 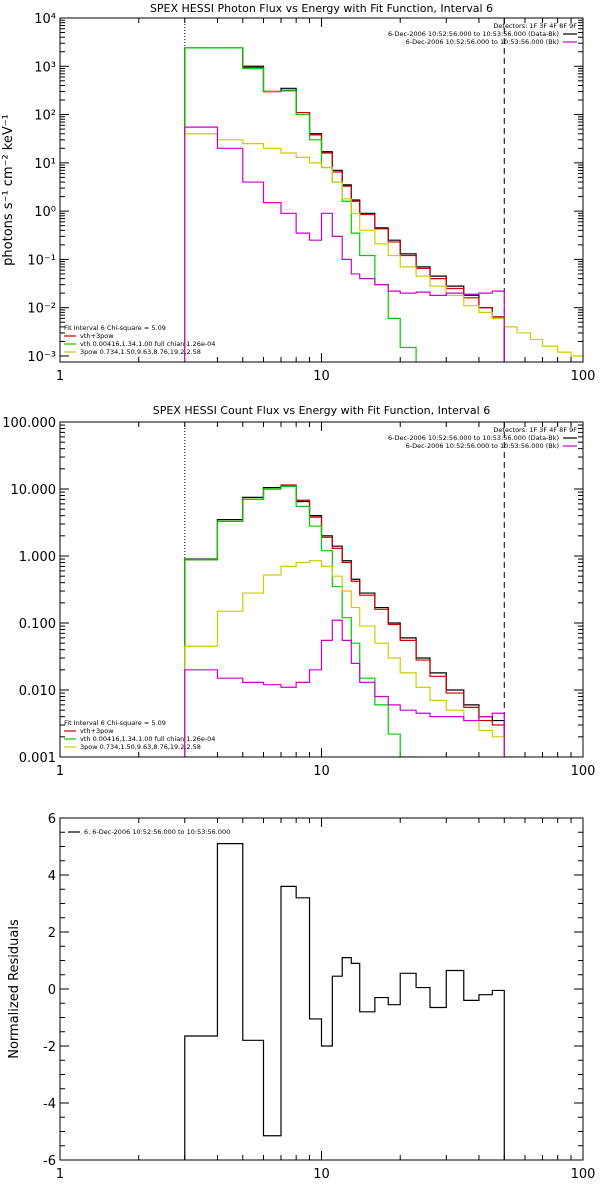 I want to click on y-axis-label: Normalized Residuals, so click(x=14, y=989).